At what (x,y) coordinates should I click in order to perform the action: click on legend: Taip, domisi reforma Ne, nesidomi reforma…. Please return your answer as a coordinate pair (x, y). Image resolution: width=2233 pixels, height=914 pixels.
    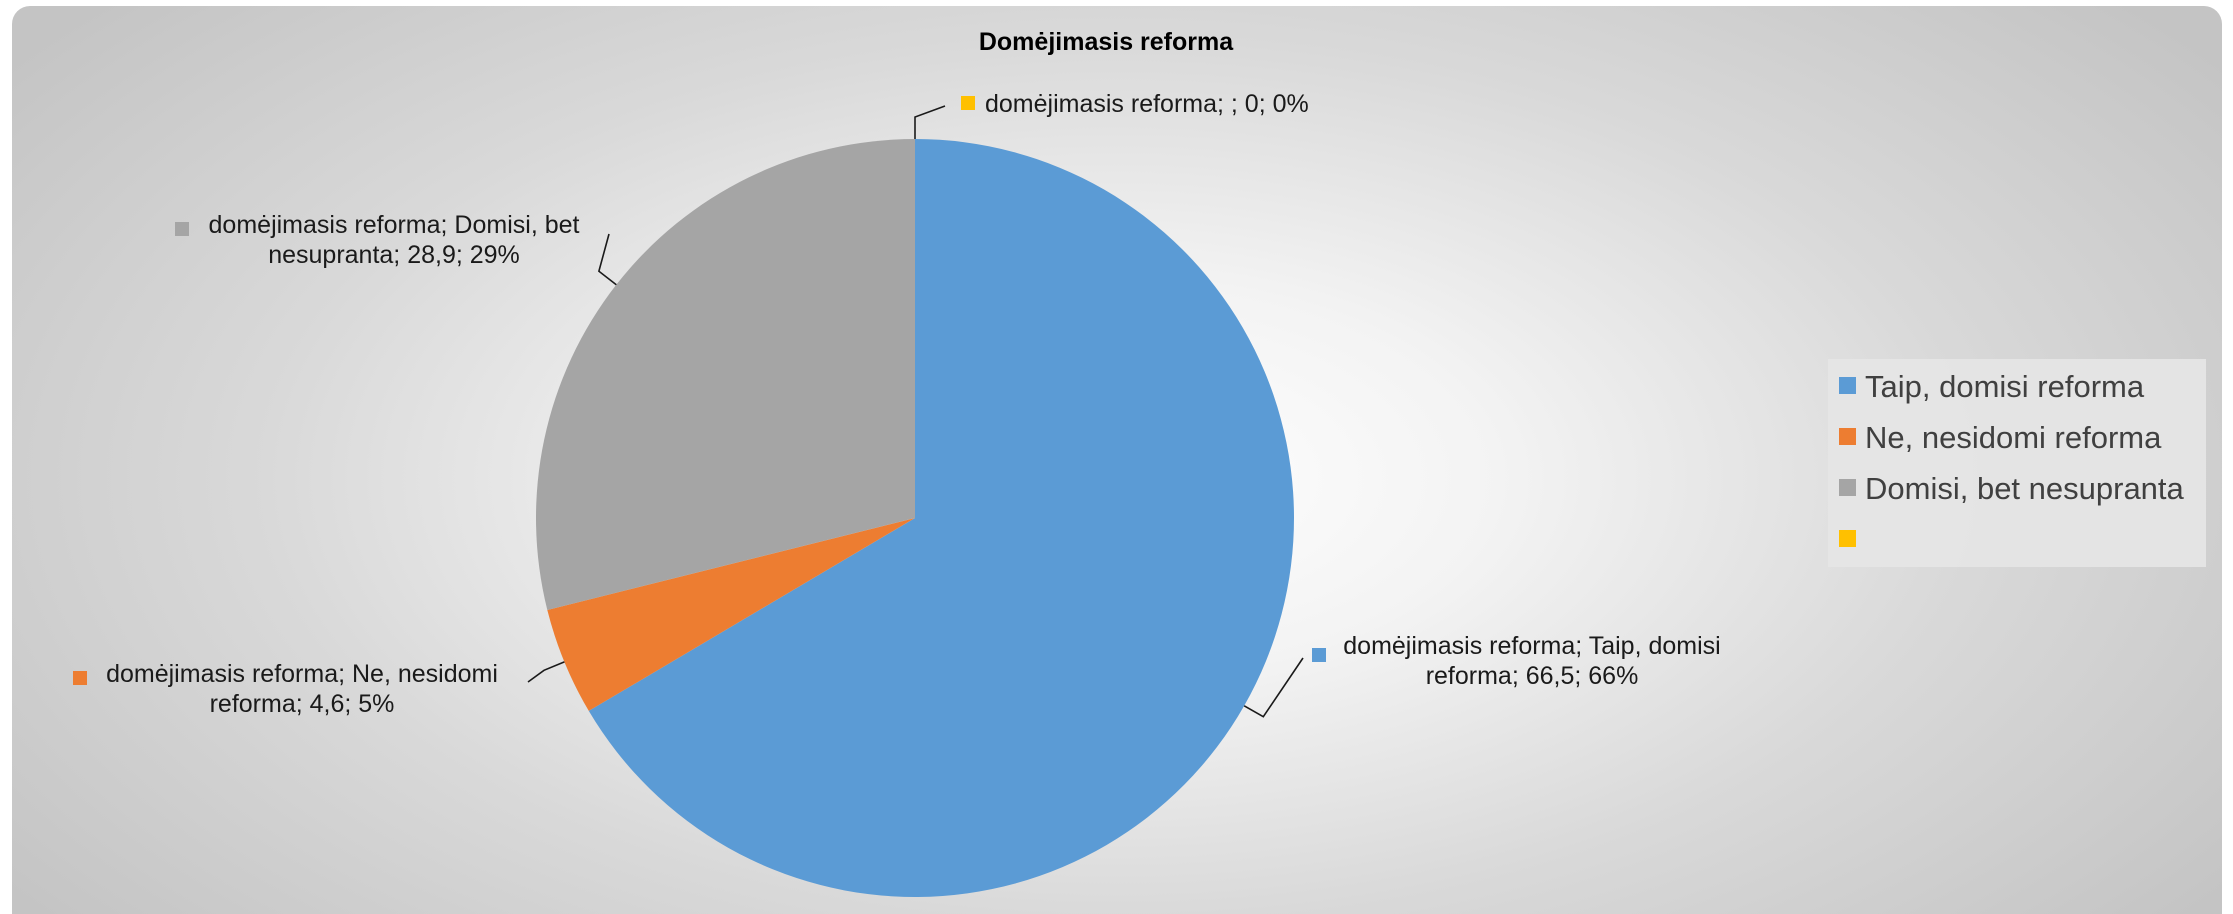
    Looking at the image, I should click on (2017, 463).